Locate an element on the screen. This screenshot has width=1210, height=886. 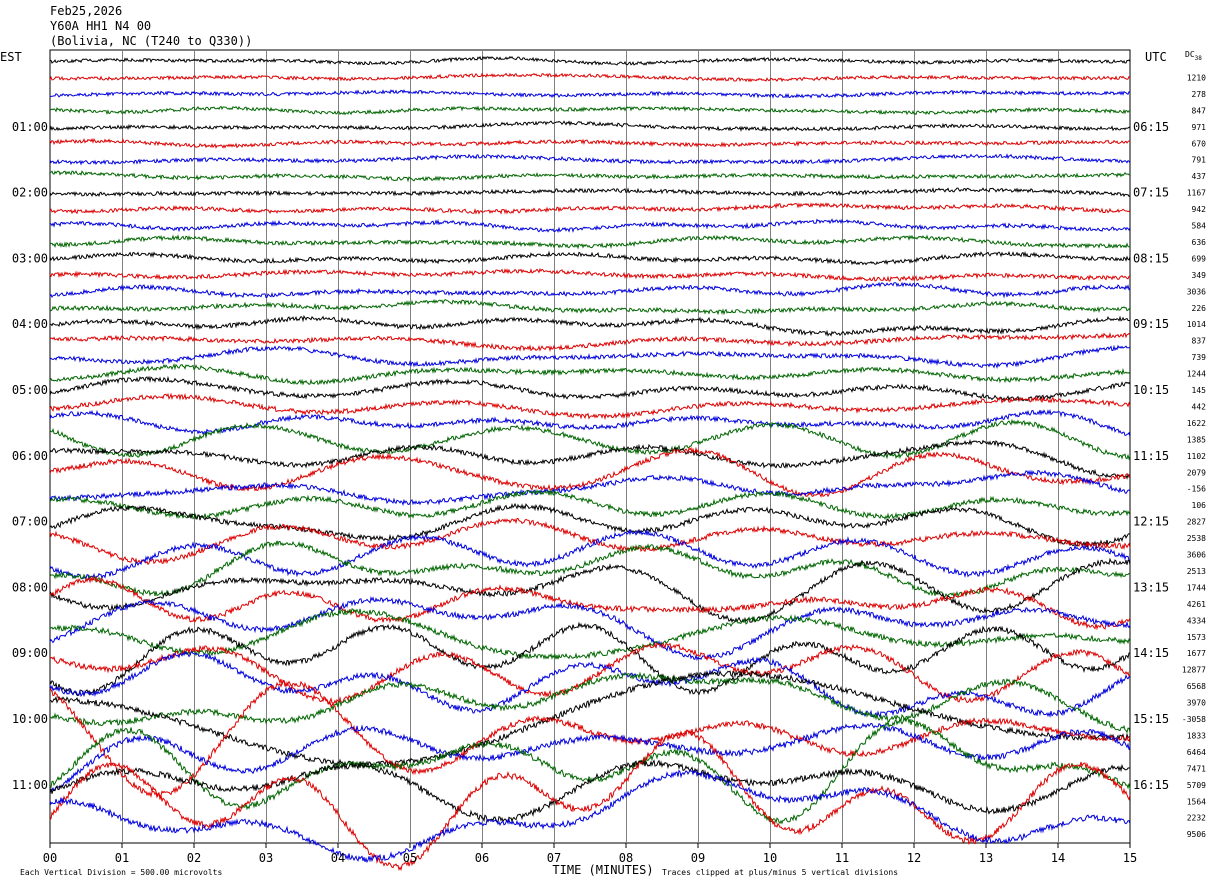
x-tick-label: 12 is located at coordinates (914, 858).